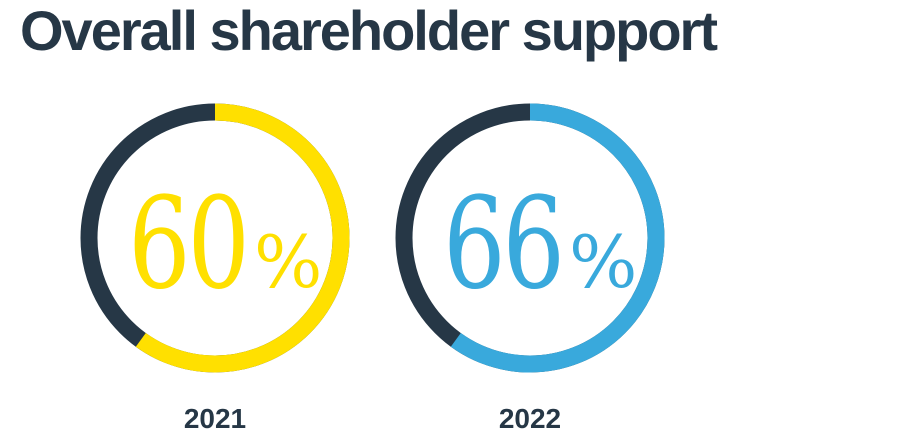 The height and width of the screenshot is (438, 901). Describe the element at coordinates (530, 418) in the screenshot. I see `year-label-2022: 2022` at that location.